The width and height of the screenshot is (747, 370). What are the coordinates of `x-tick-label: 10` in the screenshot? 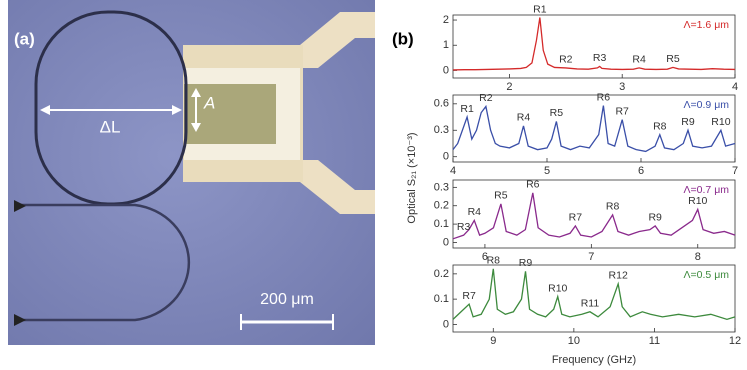 It's located at (574, 341).